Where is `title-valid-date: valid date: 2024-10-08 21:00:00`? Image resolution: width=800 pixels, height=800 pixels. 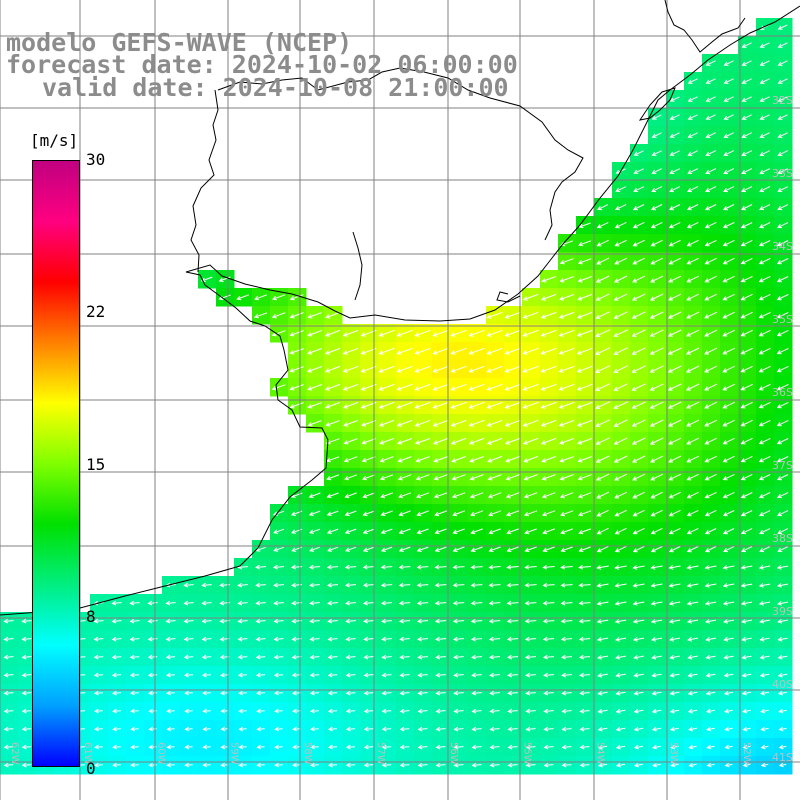 title-valid-date: valid date: 2024-10-08 21:00:00 is located at coordinates (275, 87).